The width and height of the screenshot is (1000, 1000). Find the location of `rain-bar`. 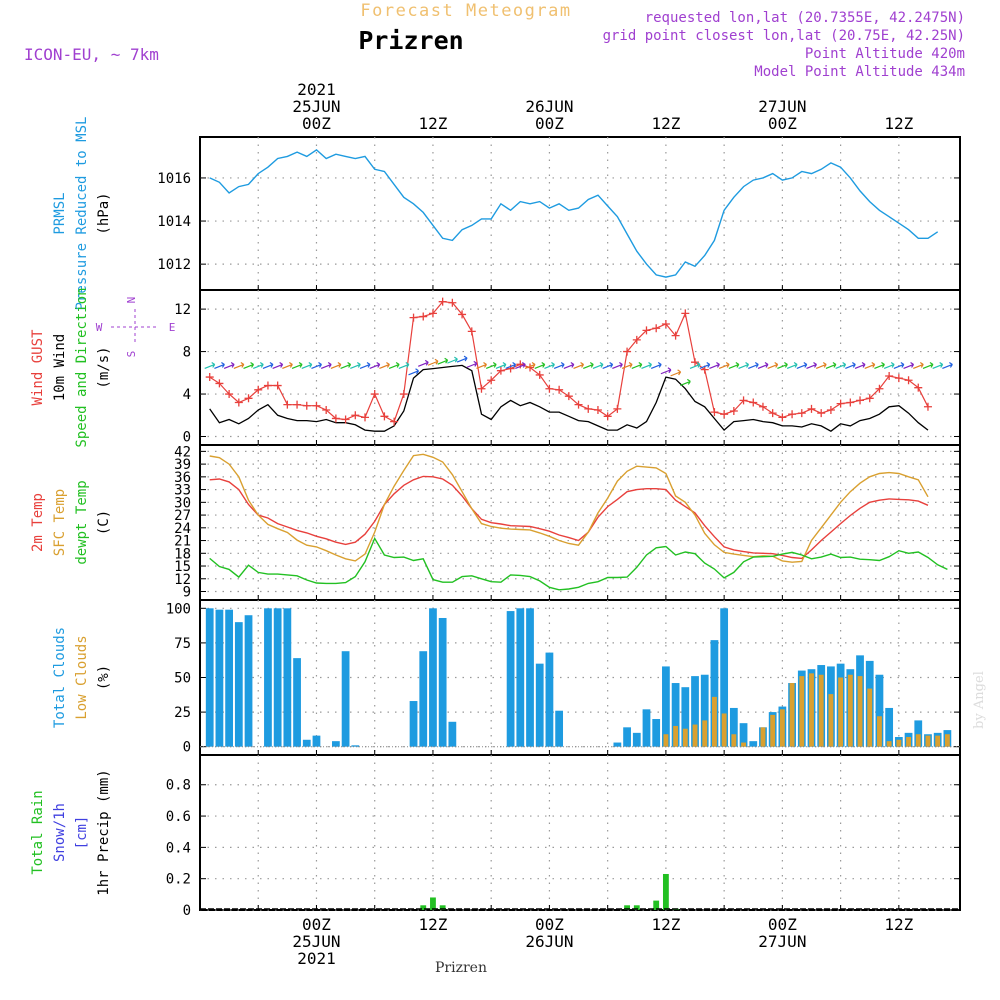

rain-bar is located at coordinates (665, 891).